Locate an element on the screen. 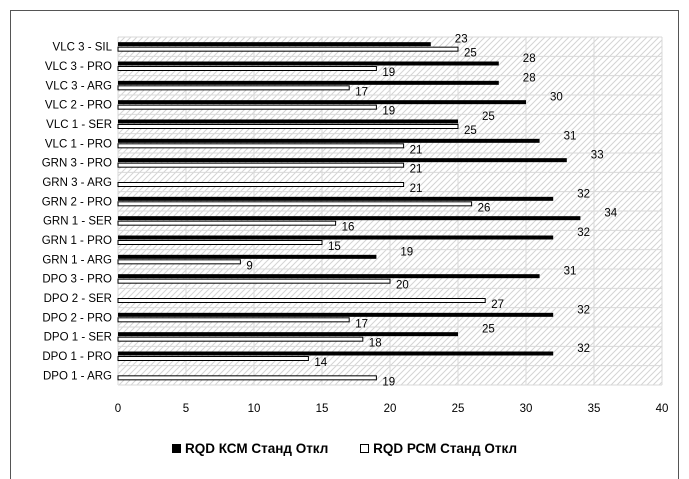  x-tick-labels: 0 5 10 15 20 25 30 35 40 is located at coordinates (392, 409).